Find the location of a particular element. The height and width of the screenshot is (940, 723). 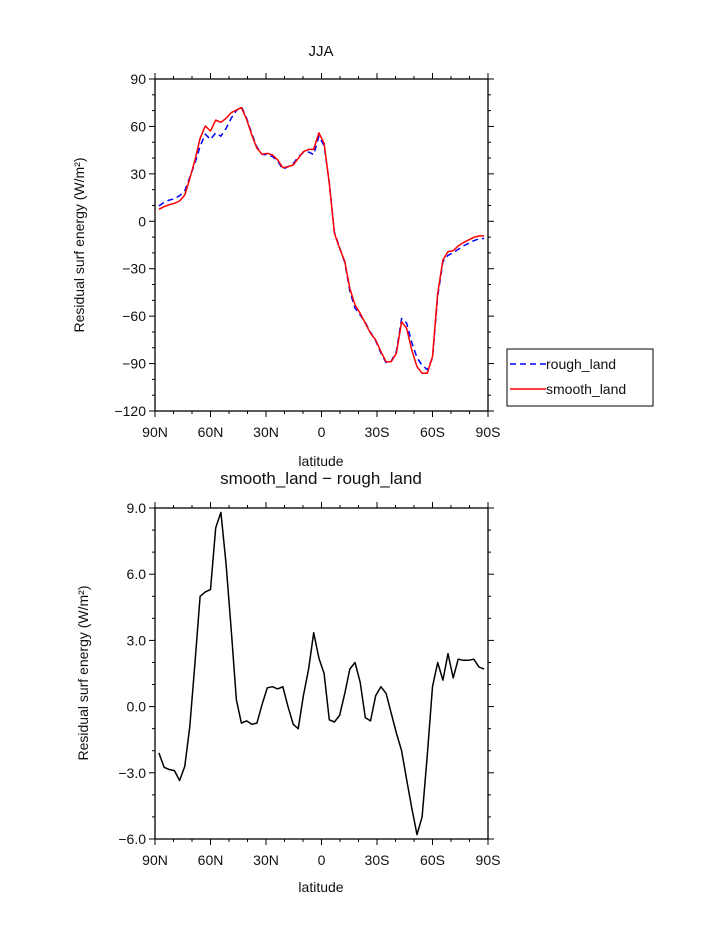

y-tick-label: 6.0 is located at coordinates (137, 574).